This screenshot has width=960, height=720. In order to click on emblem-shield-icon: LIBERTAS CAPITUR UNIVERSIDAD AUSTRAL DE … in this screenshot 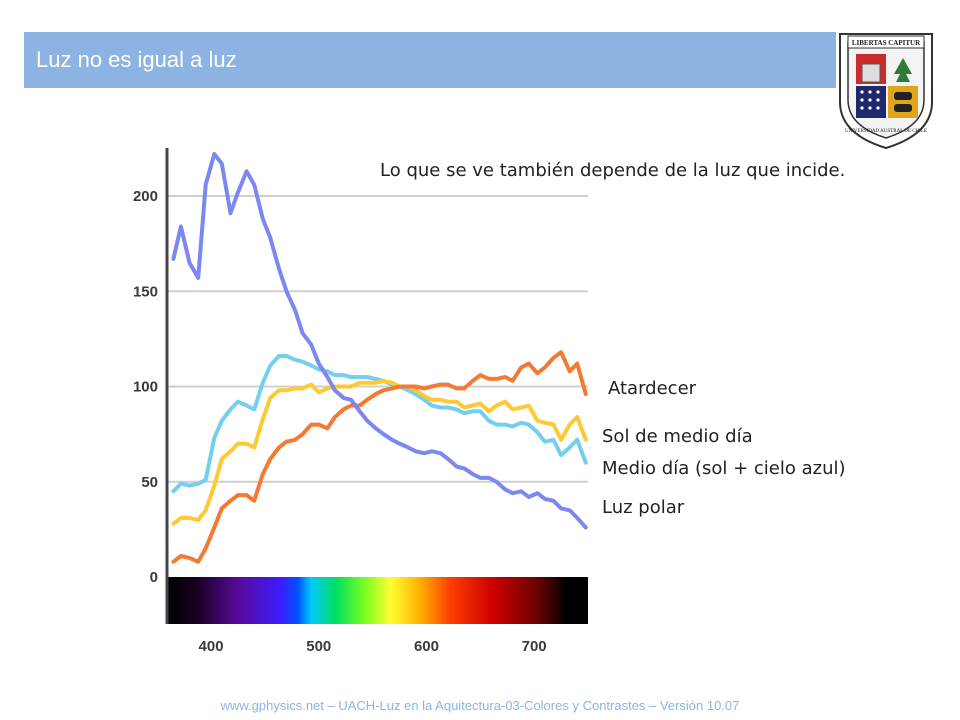, I will do `click(886, 91)`.